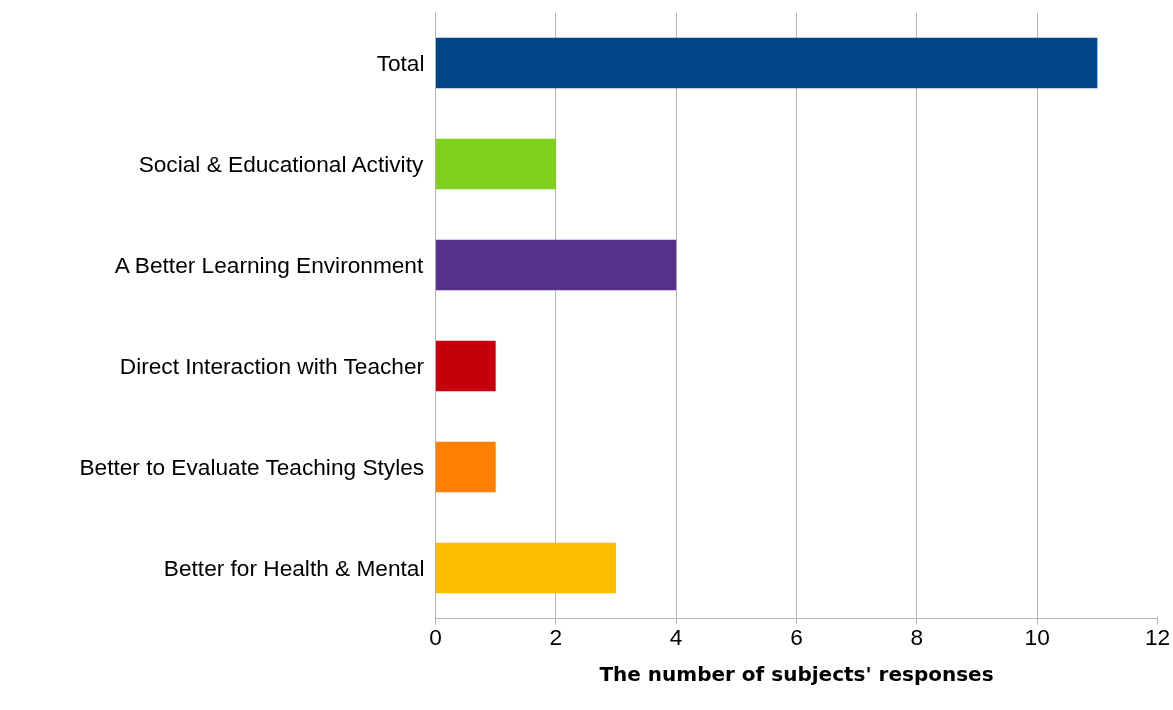  What do you see at coordinates (435, 636) in the screenshot?
I see `x-tick-label: 0` at bounding box center [435, 636].